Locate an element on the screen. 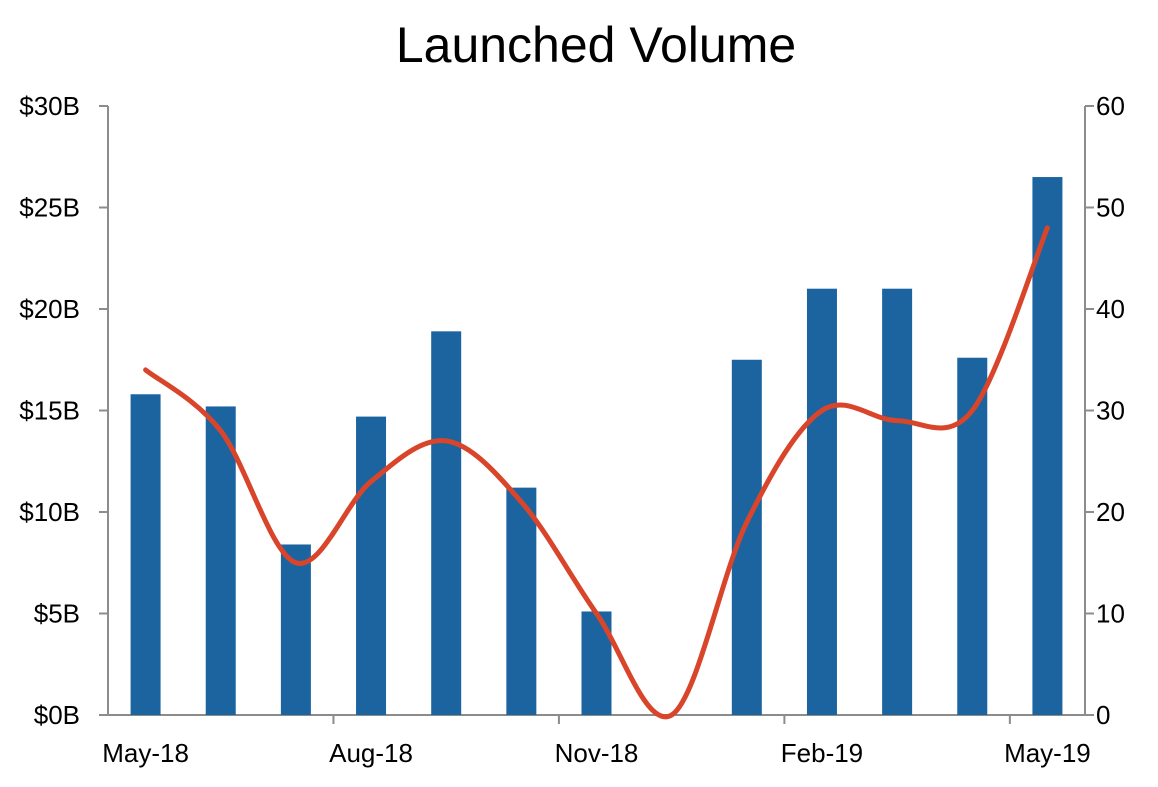  left-y-tick-label: $20B is located at coordinates (49, 309).